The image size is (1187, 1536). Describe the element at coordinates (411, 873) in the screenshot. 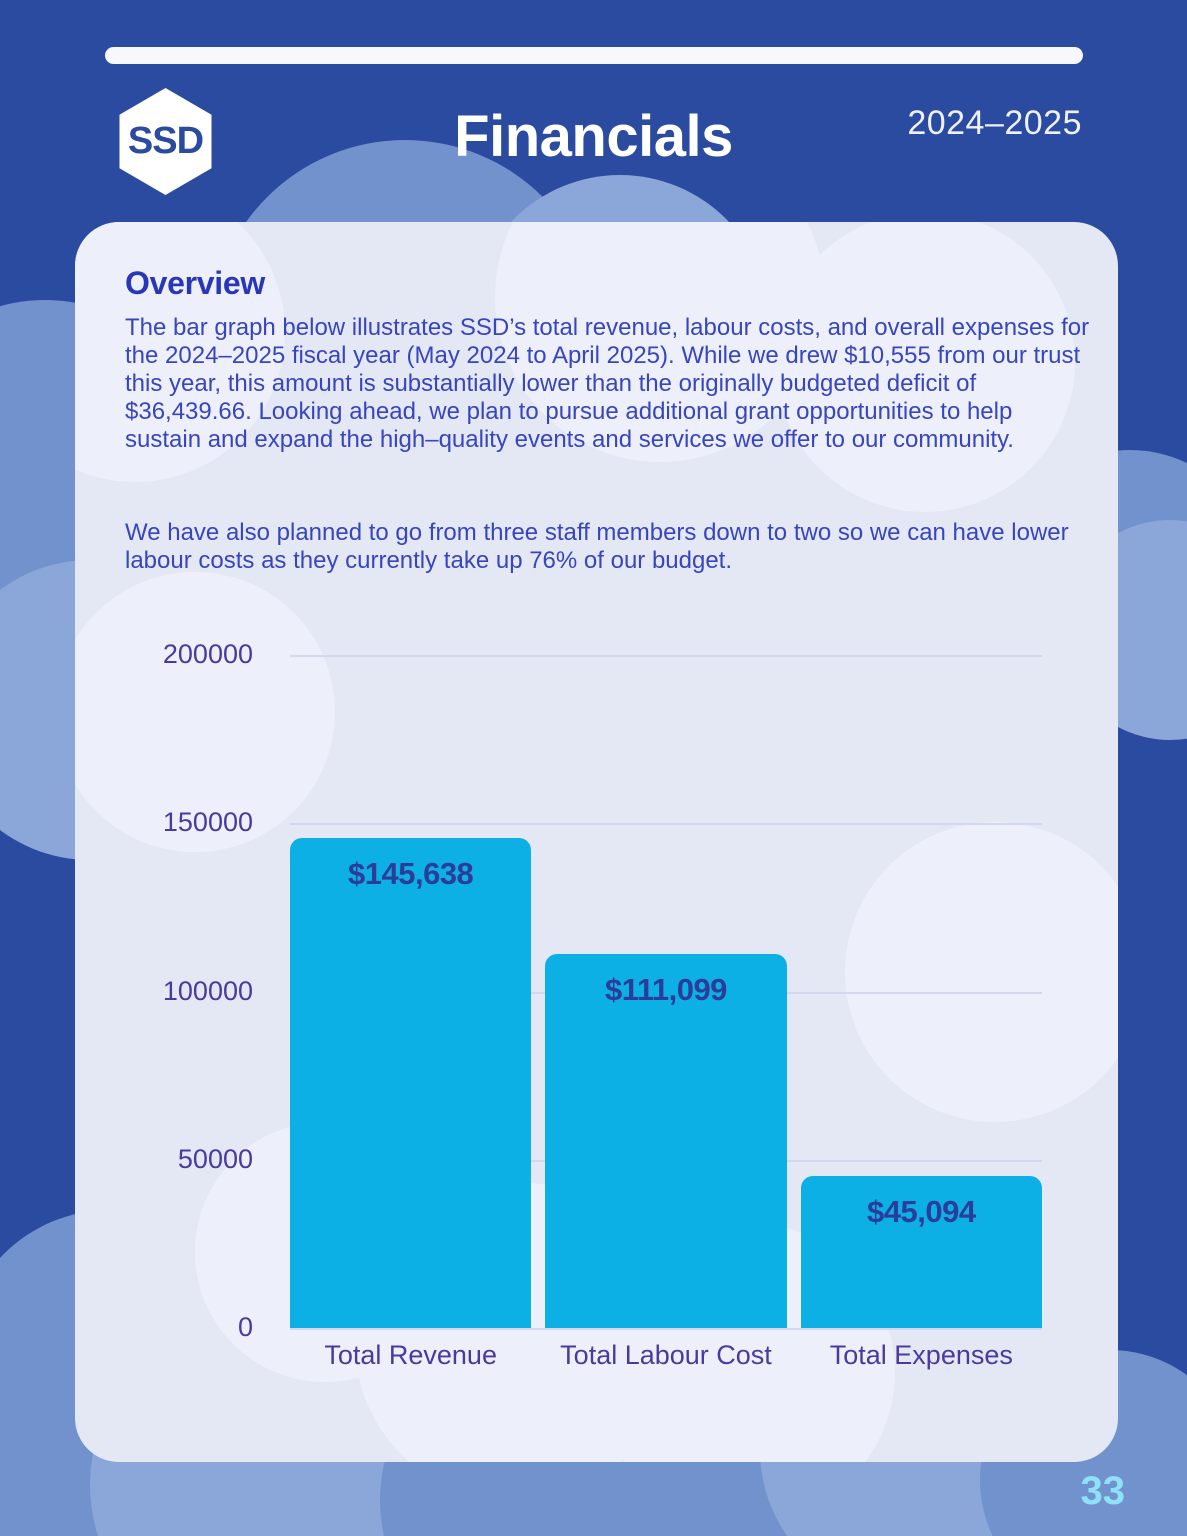

I see `bar-value-label: $145,638` at that location.